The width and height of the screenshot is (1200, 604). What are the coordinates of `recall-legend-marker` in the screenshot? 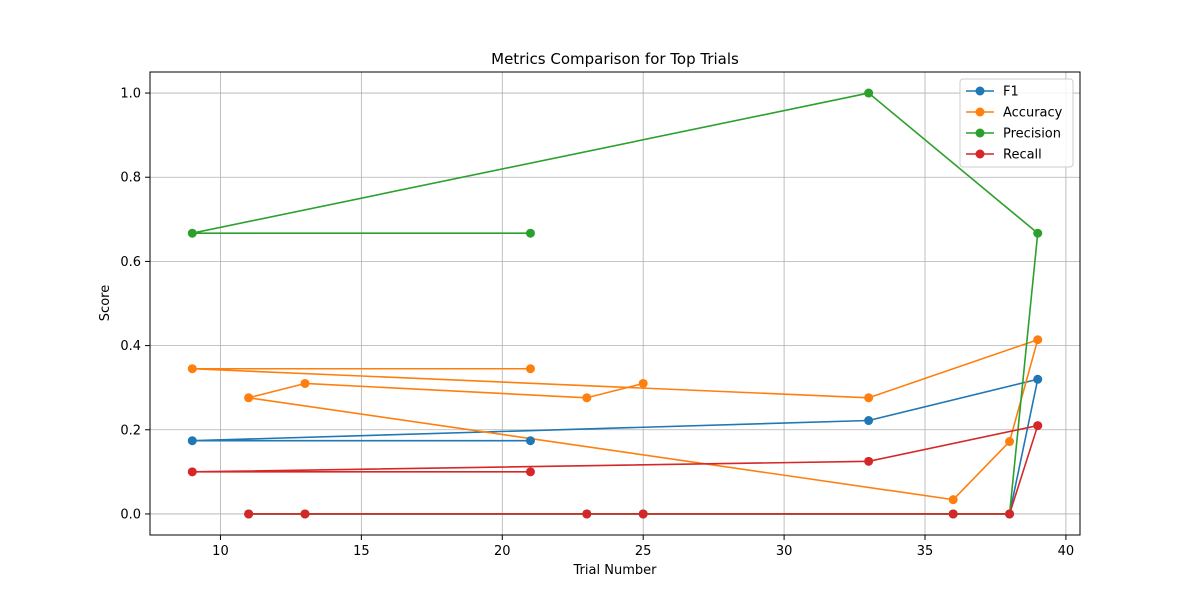 It's located at (980, 154).